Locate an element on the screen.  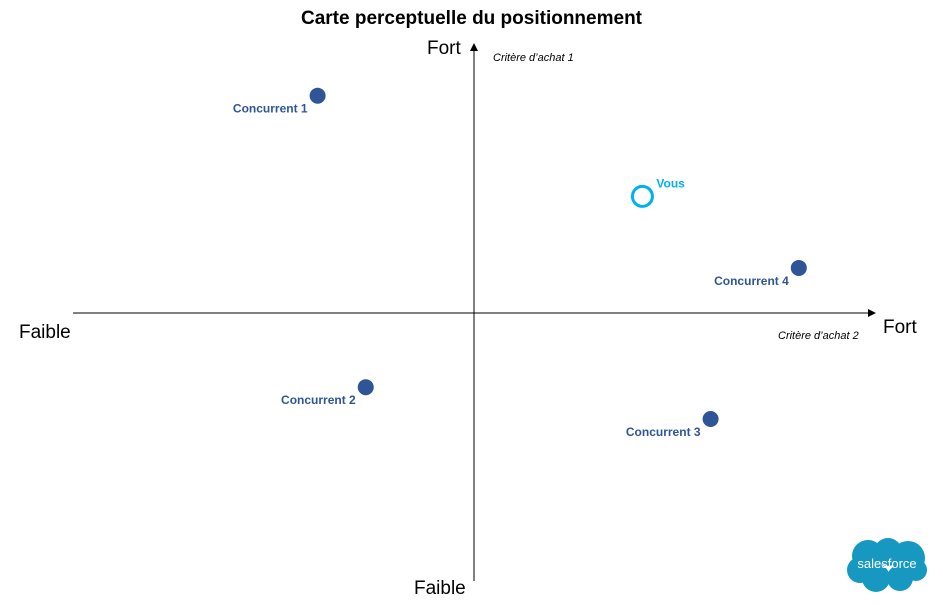
point-label: Concurrent 2 is located at coordinates (318, 400).